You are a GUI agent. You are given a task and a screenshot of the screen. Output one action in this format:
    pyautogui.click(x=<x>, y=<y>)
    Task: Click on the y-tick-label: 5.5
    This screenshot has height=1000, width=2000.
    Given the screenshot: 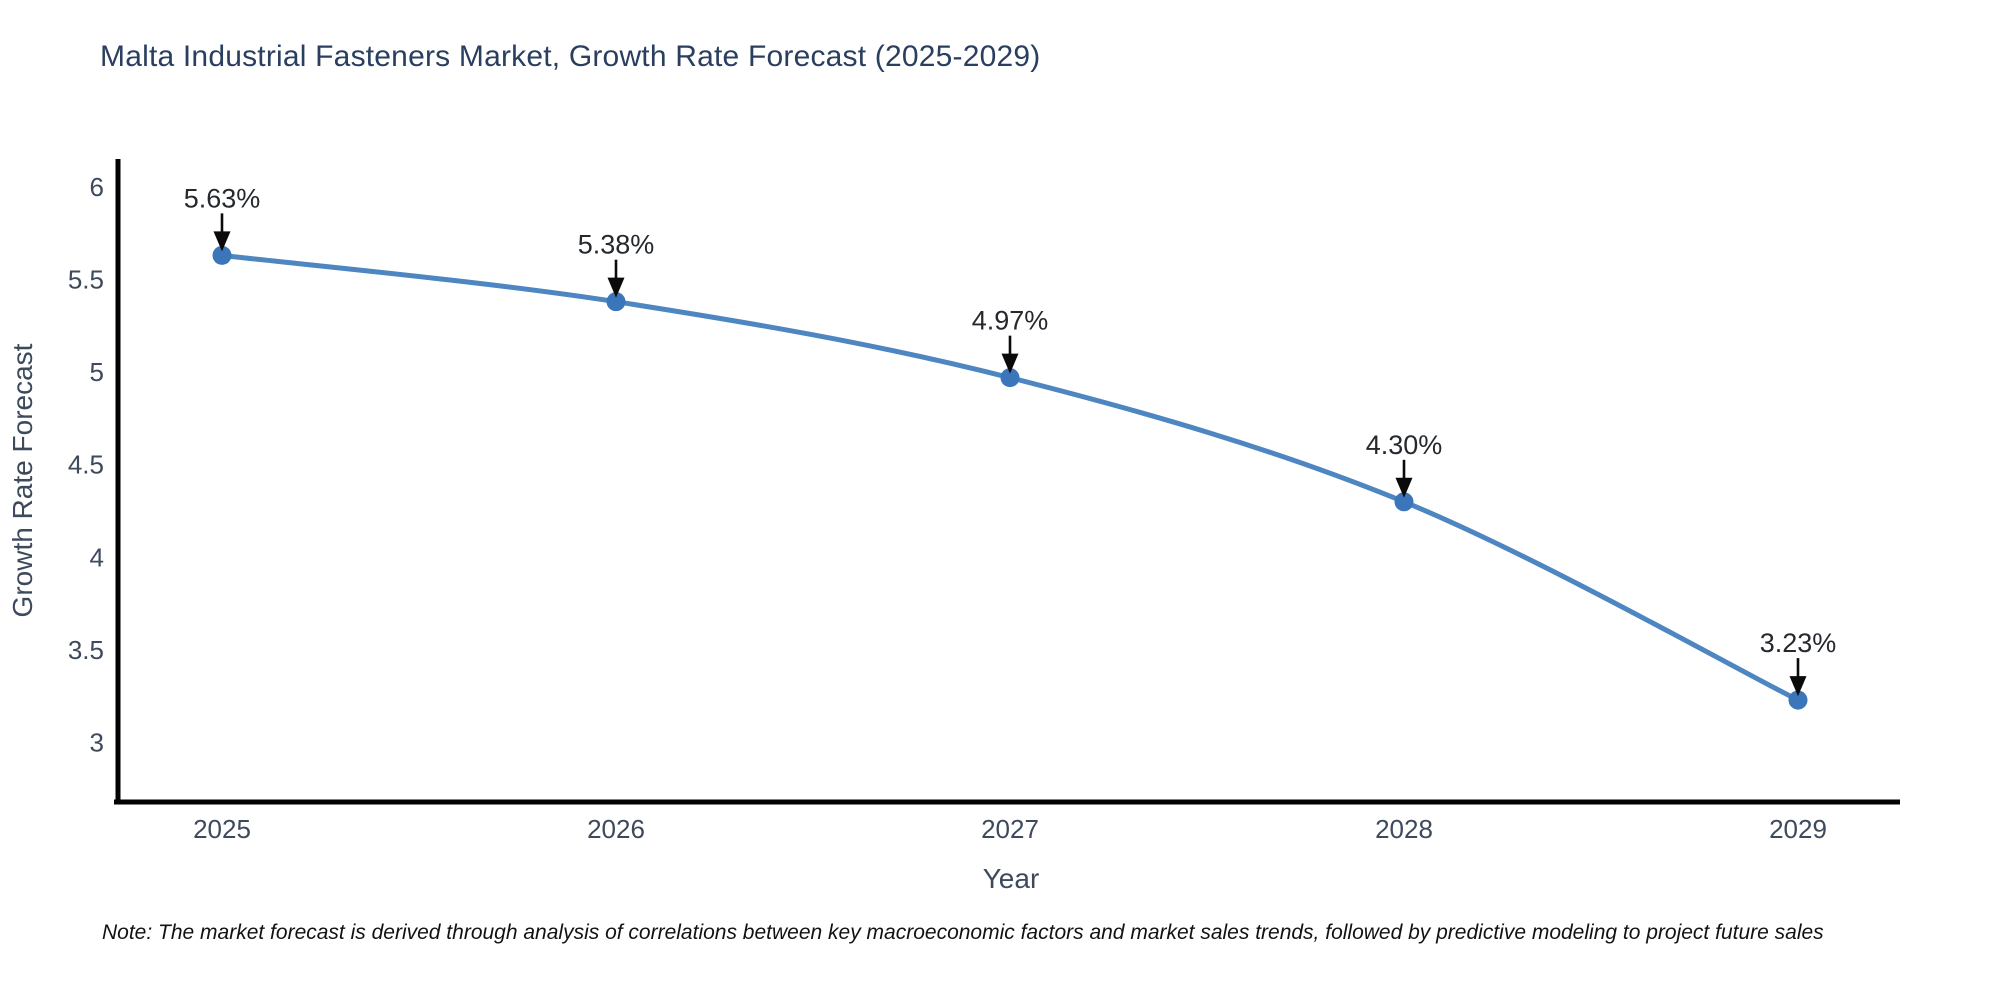 What is the action you would take?
    pyautogui.click(x=86, y=279)
    